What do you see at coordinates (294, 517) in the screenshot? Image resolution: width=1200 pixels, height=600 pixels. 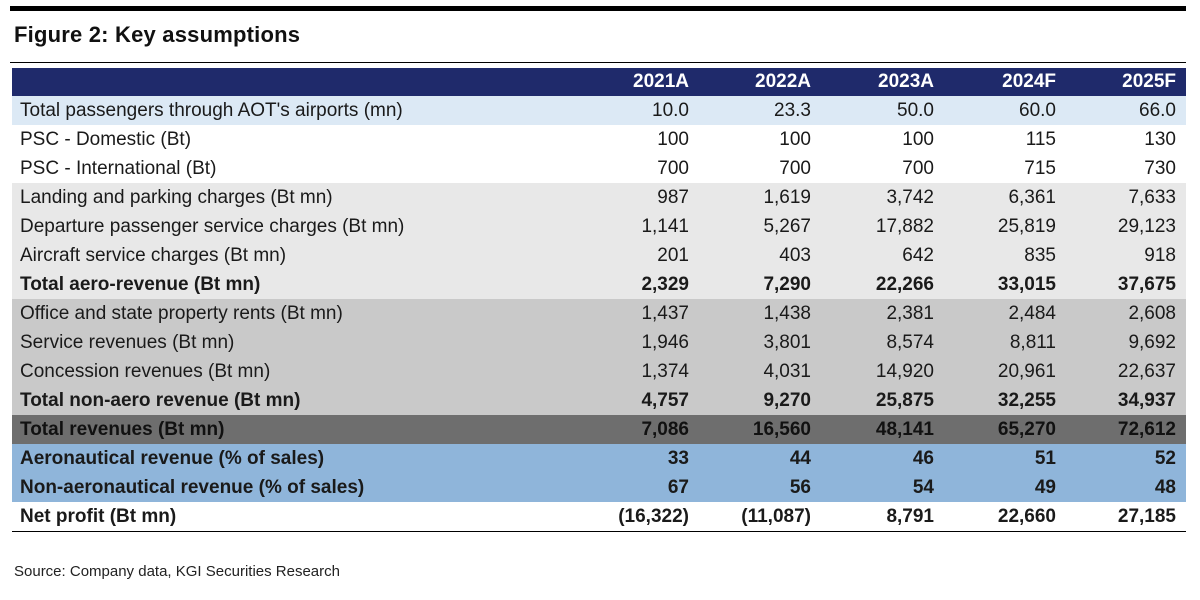 I see `row-label: Net profit (Bt mn)` at bounding box center [294, 517].